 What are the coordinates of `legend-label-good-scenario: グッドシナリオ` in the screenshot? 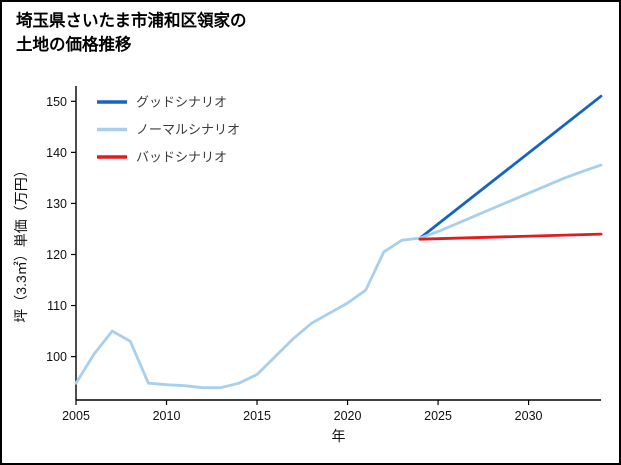 It's located at (181, 102).